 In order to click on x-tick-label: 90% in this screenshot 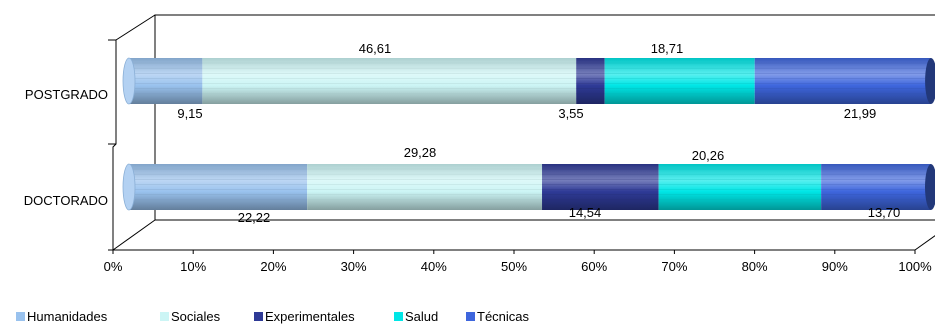, I will do `click(835, 266)`.